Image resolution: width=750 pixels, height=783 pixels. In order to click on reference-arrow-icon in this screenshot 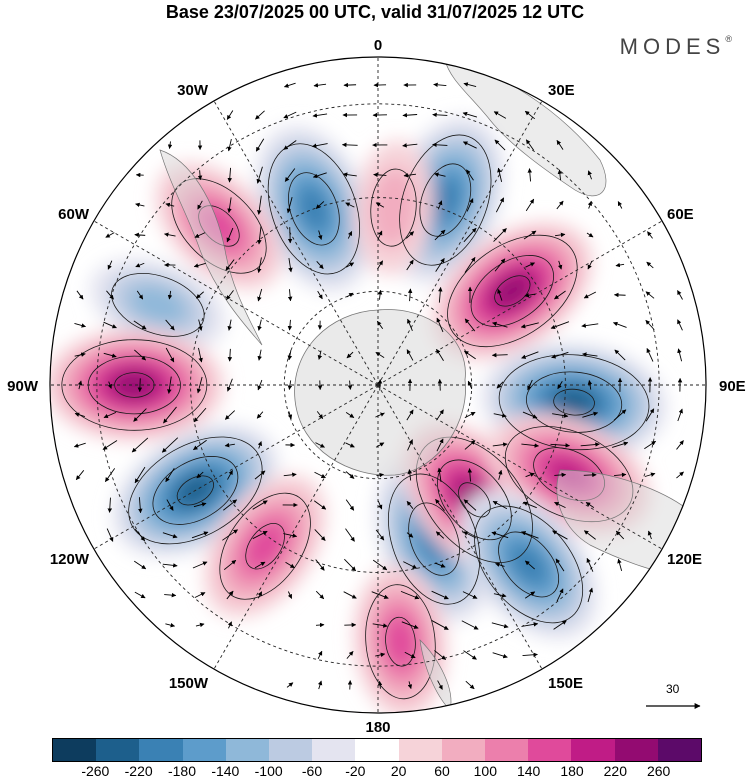, I will do `click(673, 706)`.